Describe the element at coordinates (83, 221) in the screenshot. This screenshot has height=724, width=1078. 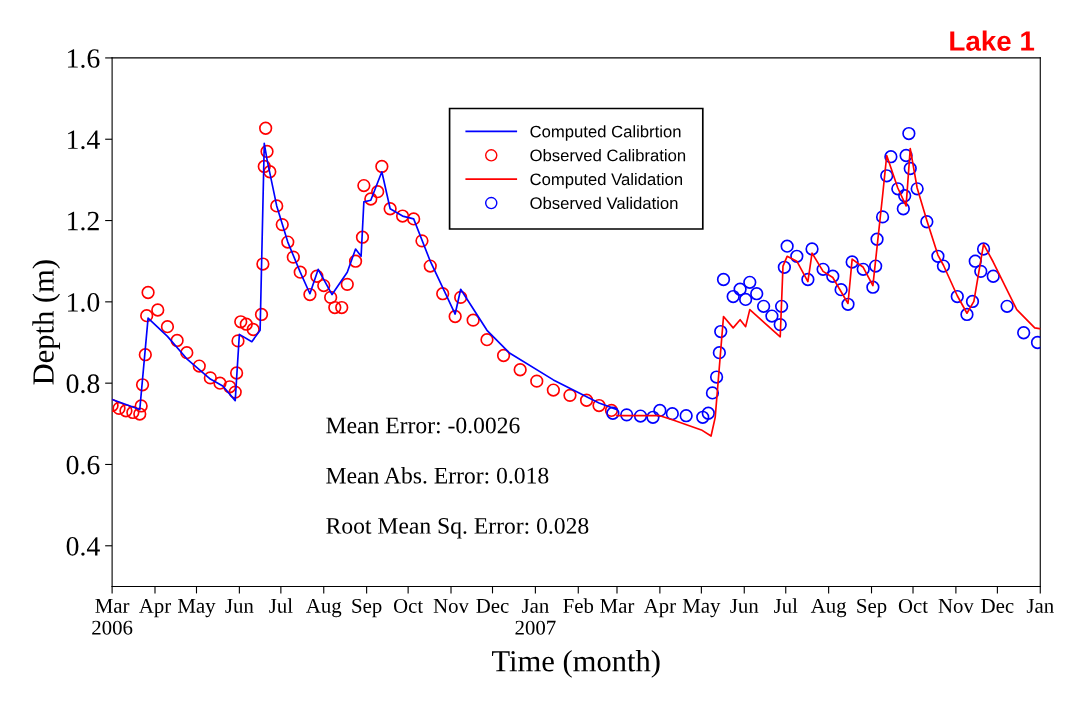
I see `y-tick-label: 1.2` at that location.